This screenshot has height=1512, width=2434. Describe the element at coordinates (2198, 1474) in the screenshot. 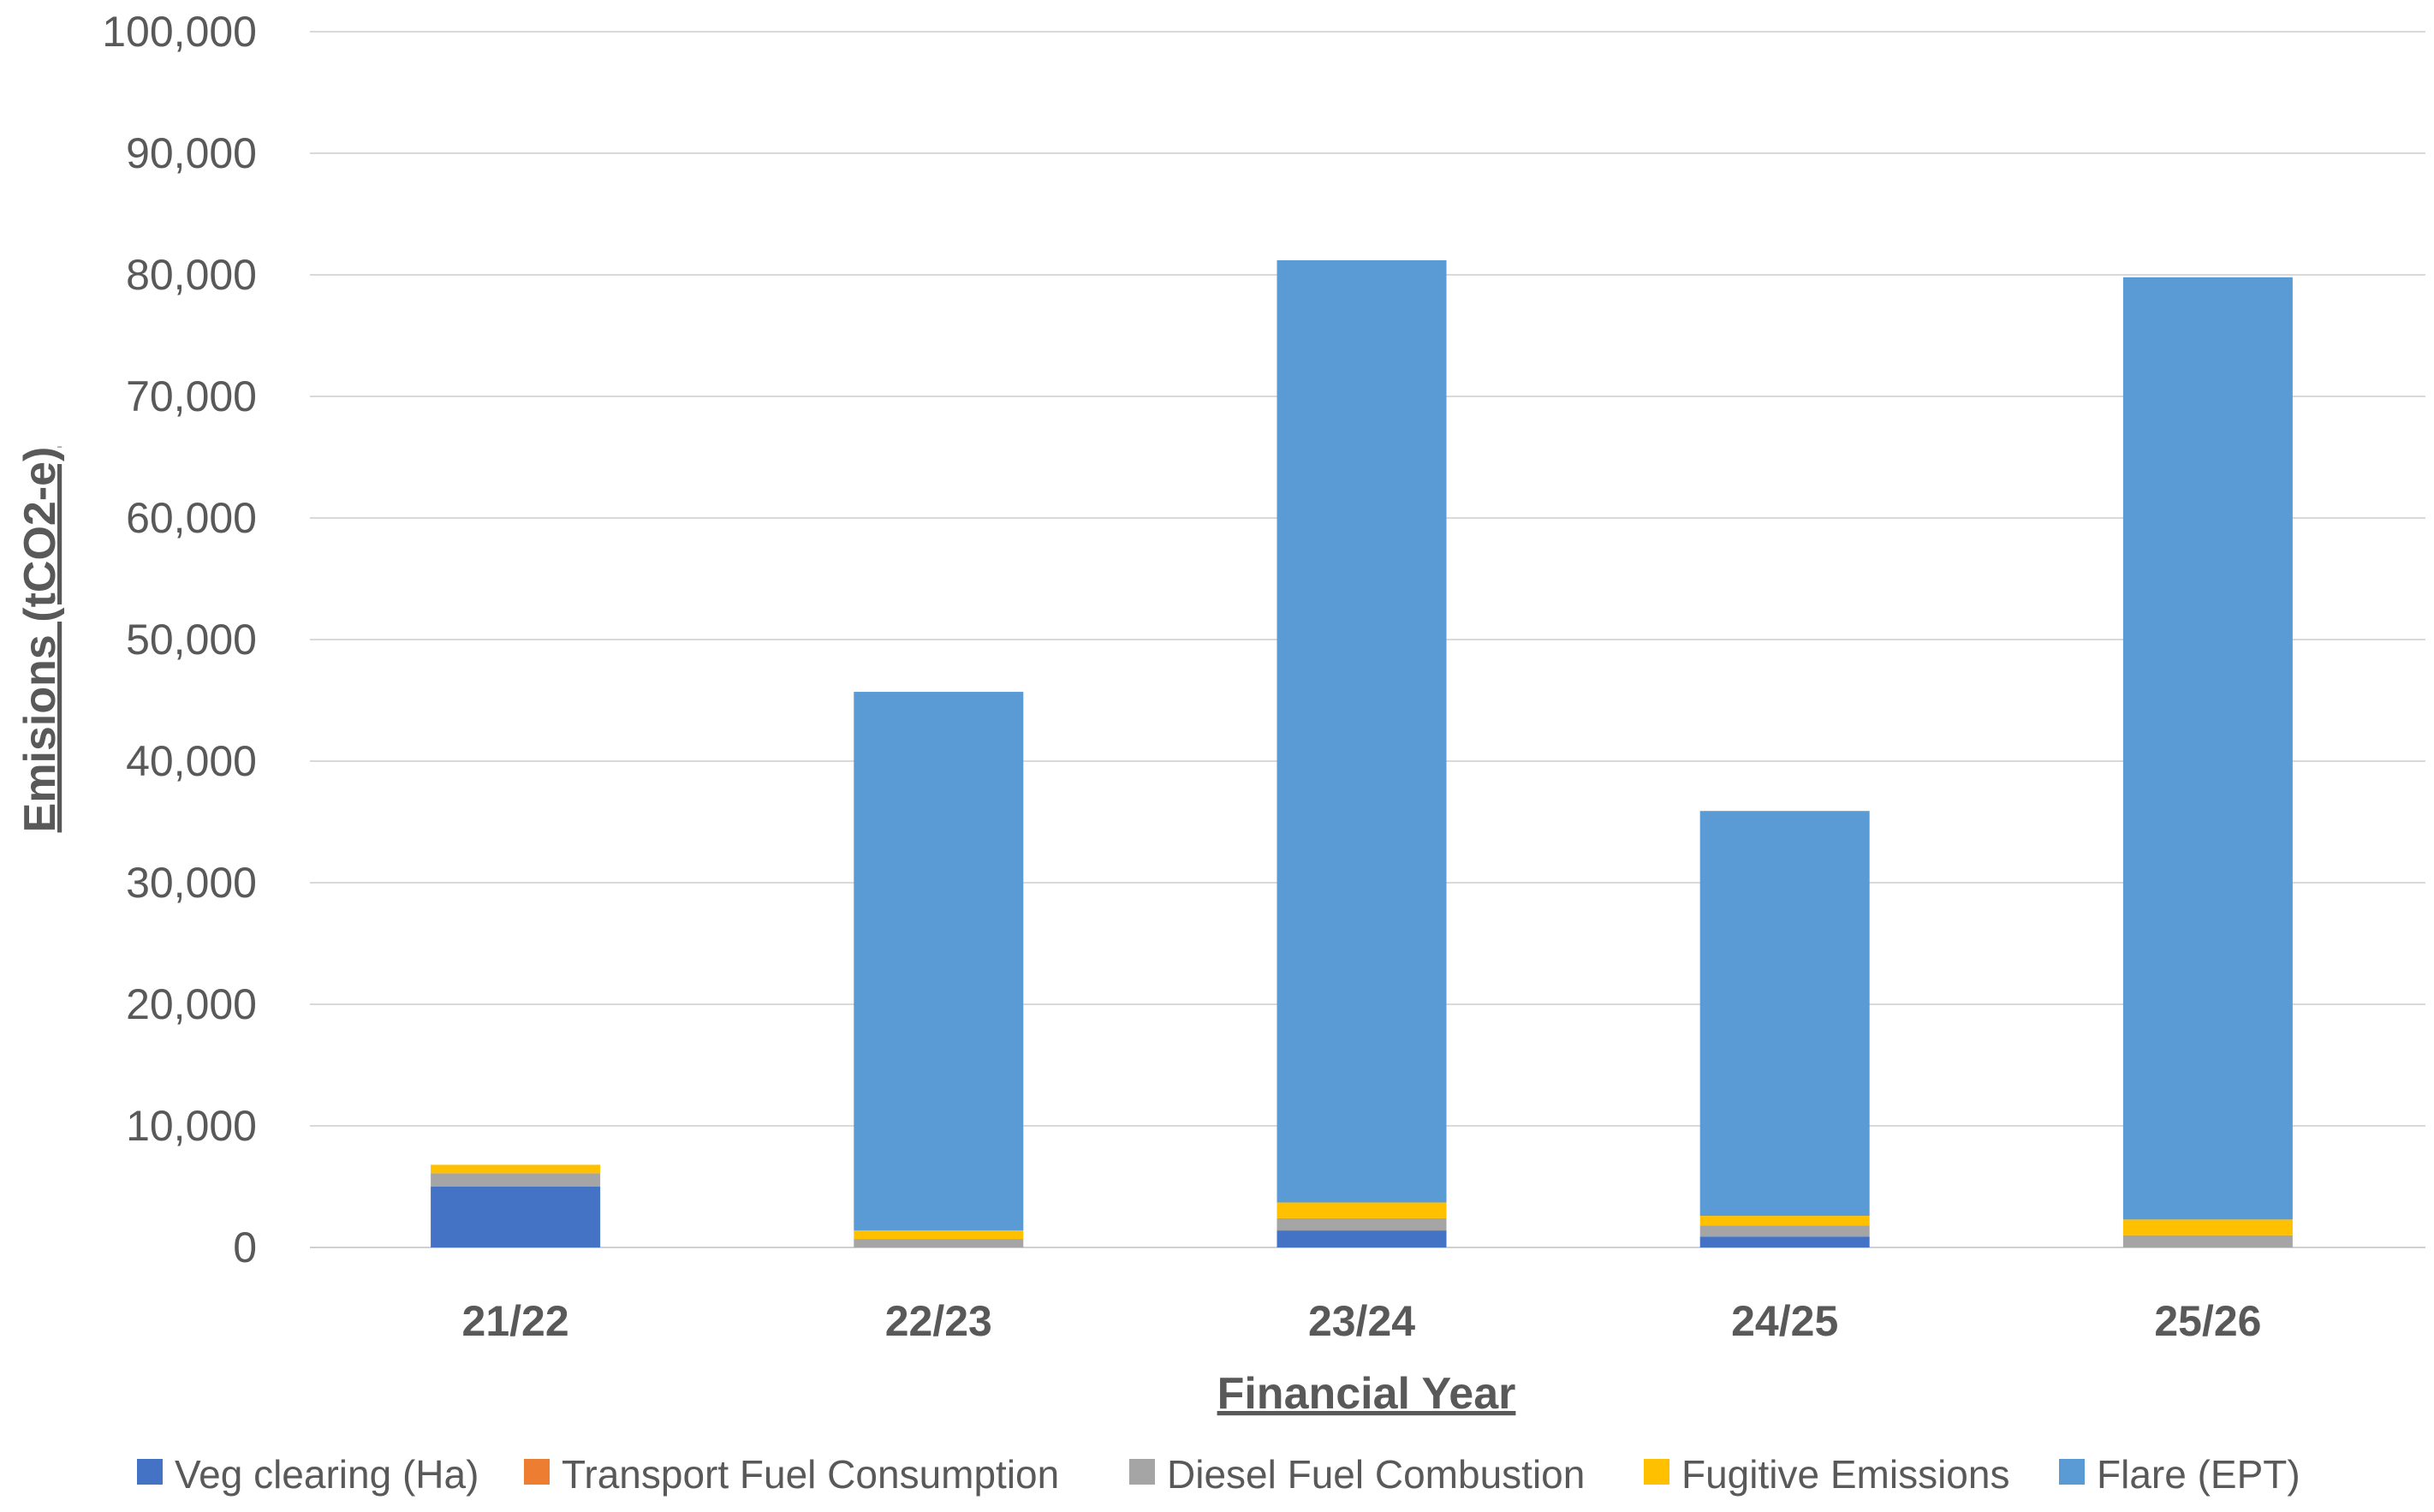

I see `legend-label: Flare (EPT)` at that location.